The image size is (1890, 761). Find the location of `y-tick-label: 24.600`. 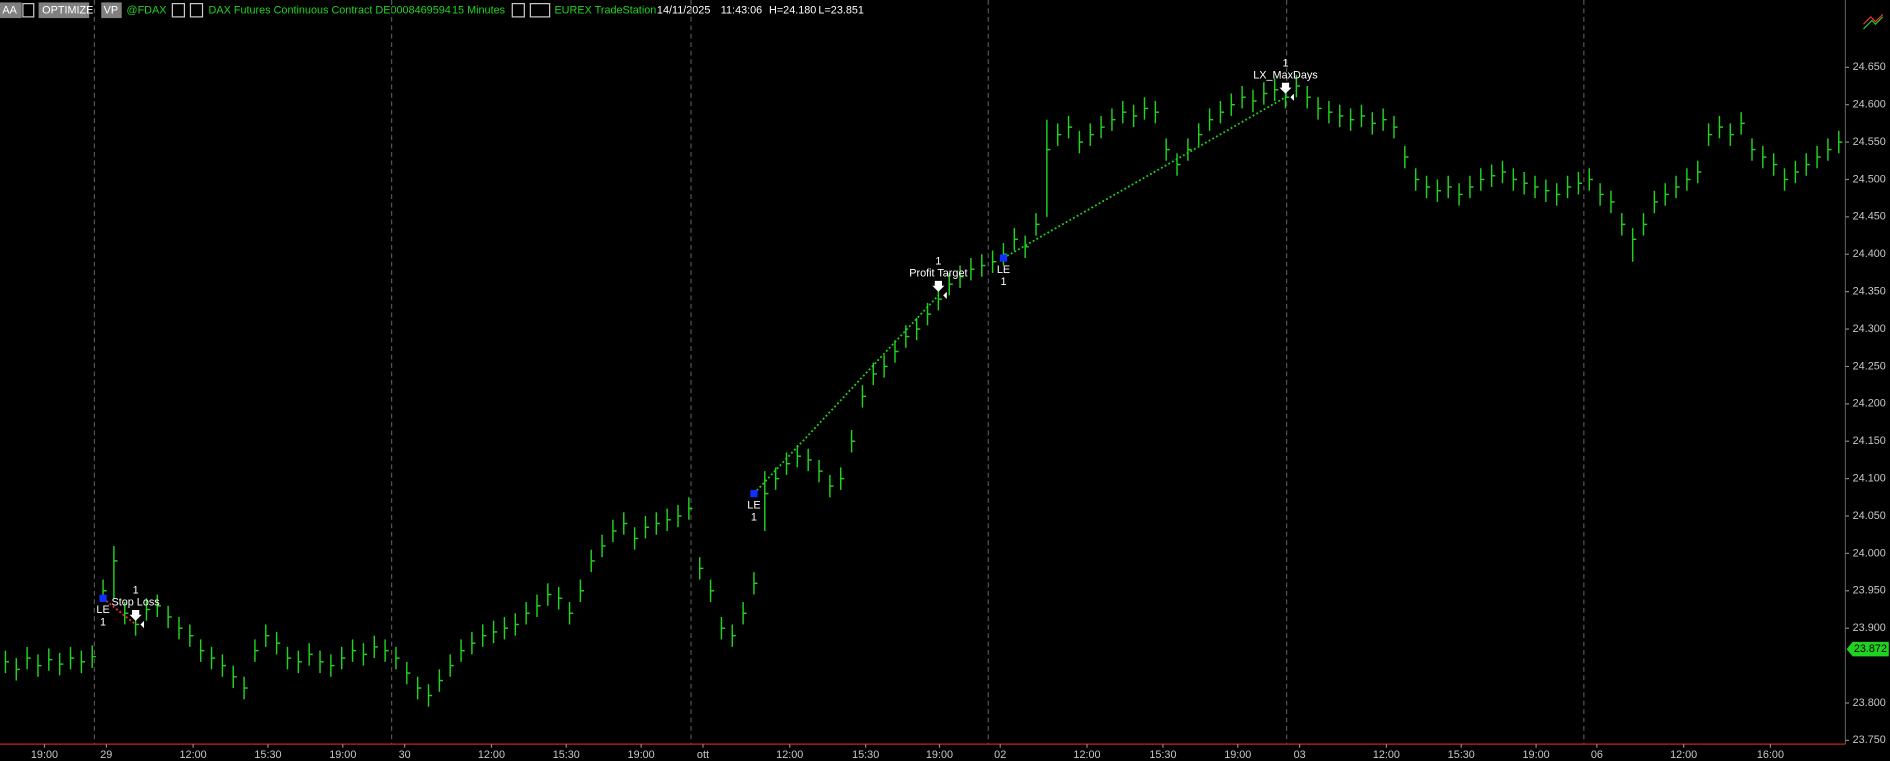

y-tick-label: 24.600 is located at coordinates (1869, 105).